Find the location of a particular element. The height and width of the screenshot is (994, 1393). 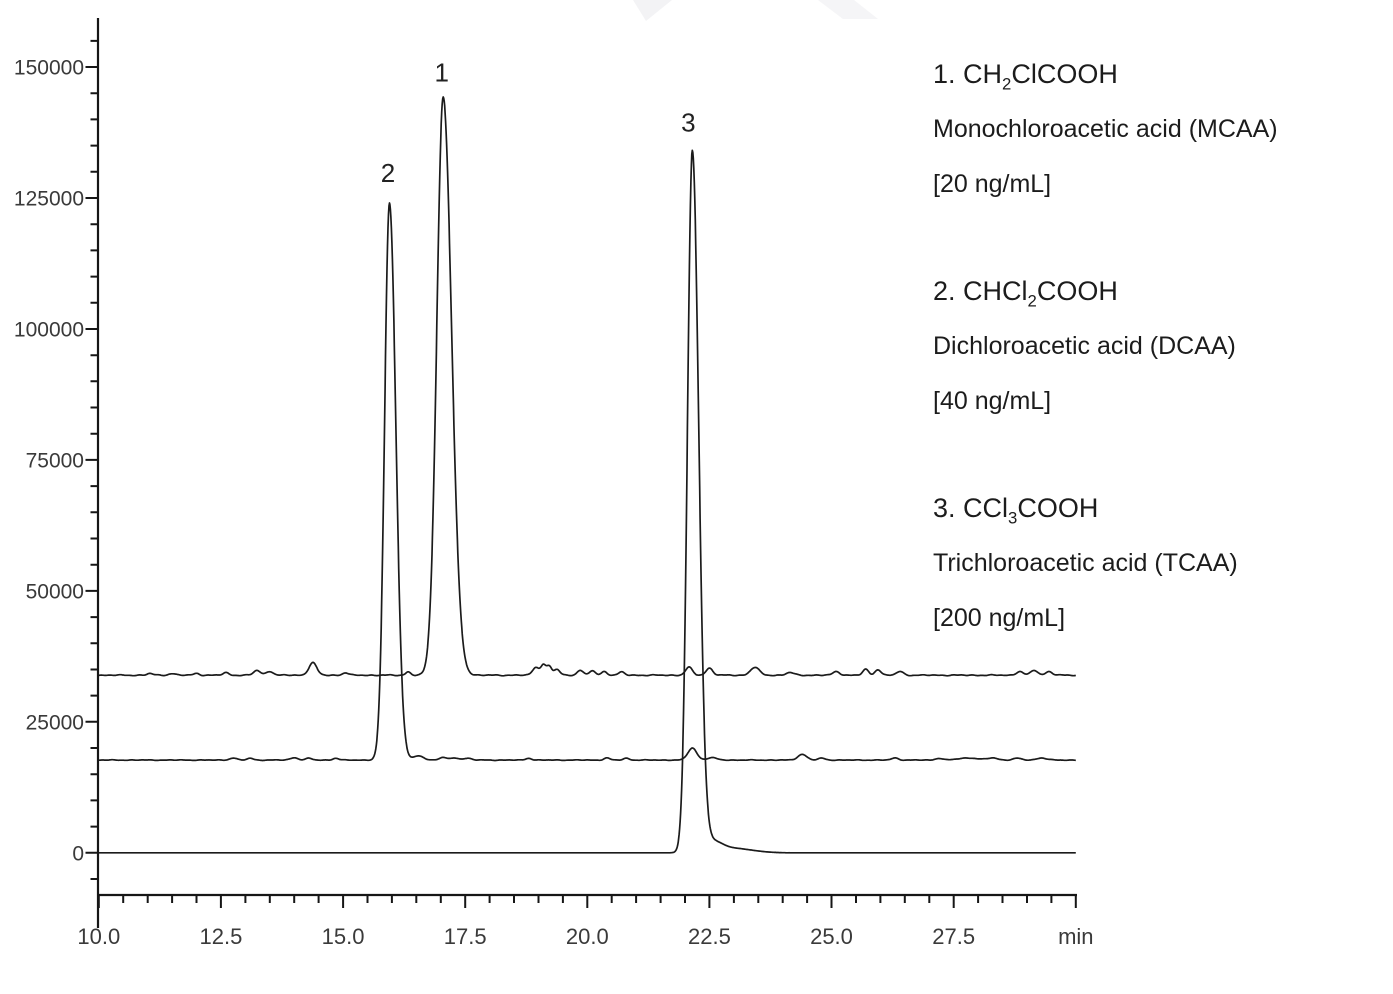

y-tick-label: 100000 is located at coordinates (49, 330).